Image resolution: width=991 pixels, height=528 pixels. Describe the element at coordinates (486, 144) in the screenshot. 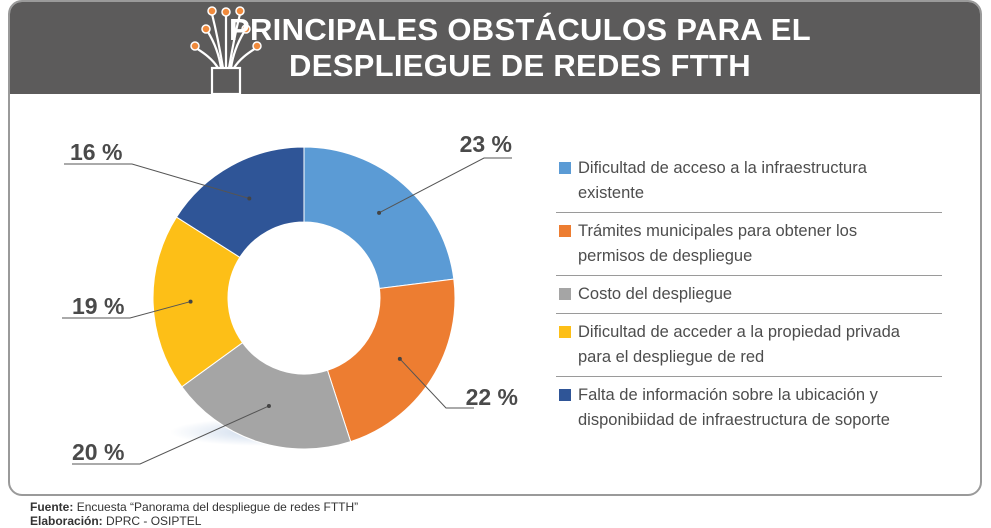

I see `value-label: 23 %` at that location.